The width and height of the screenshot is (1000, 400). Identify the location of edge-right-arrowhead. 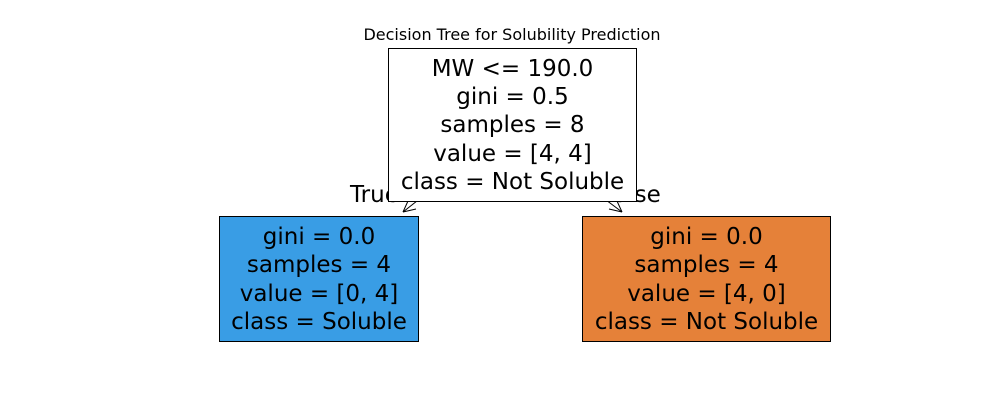
(615, 206).